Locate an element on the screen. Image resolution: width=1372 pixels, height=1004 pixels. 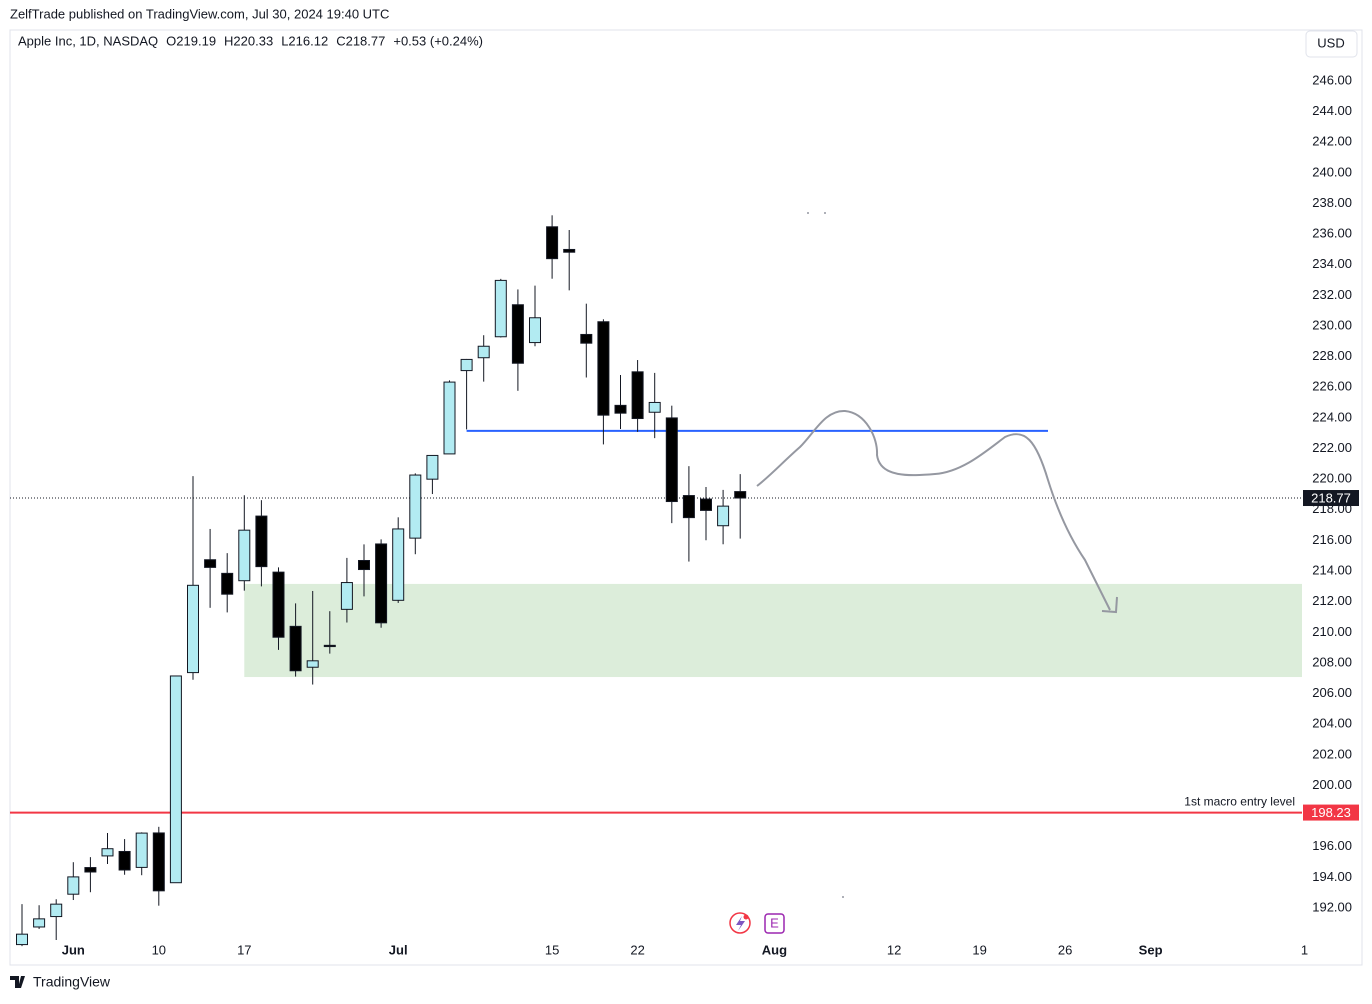
y-tick-label: 234.00 is located at coordinates (1332, 263).